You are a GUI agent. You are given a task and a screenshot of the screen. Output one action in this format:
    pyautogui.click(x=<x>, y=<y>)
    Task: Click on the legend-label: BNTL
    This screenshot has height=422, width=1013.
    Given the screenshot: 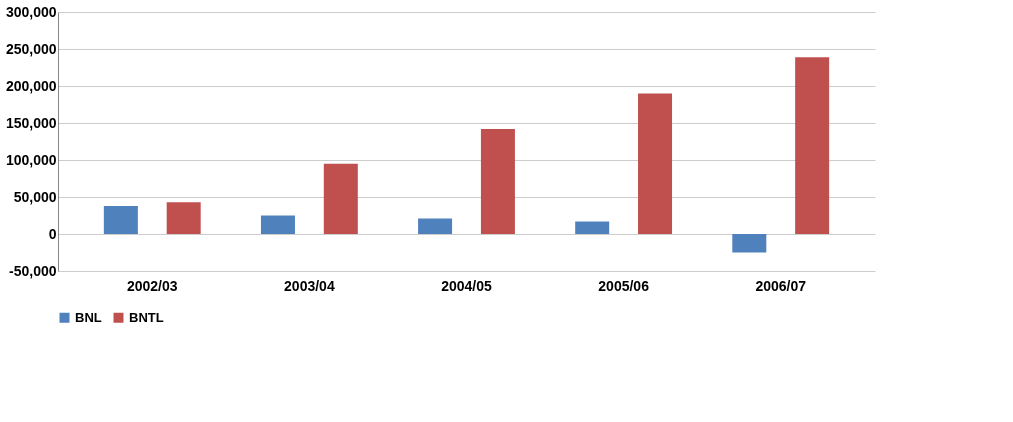 What is the action you would take?
    pyautogui.click(x=146, y=317)
    